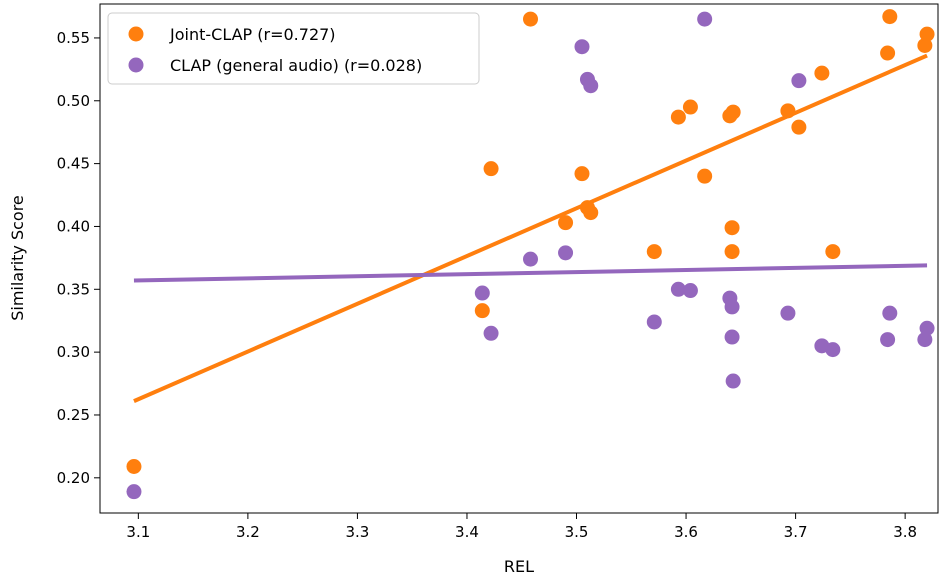 The height and width of the screenshot is (579, 942). Describe the element at coordinates (796, 532) in the screenshot. I see `x-tick-label: 3.7` at that location.